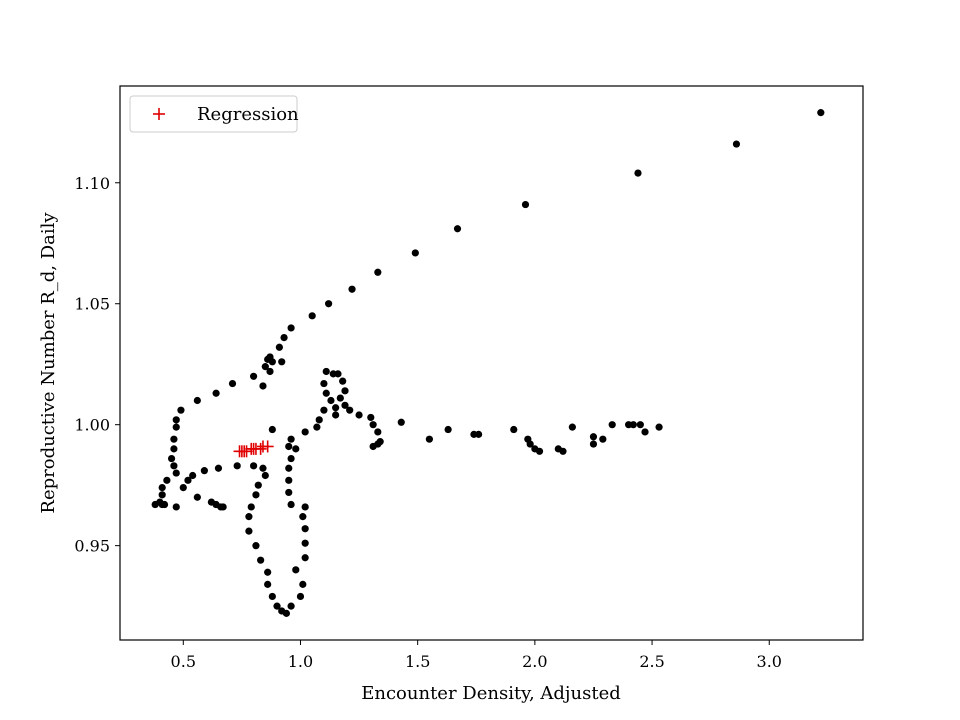 Image resolution: width=960 pixels, height=720 pixels. Describe the element at coordinates (476, 655) in the screenshot. I see `x-axis: 0.5 1.0 1.5 2.0 2.5 3.0` at that location.